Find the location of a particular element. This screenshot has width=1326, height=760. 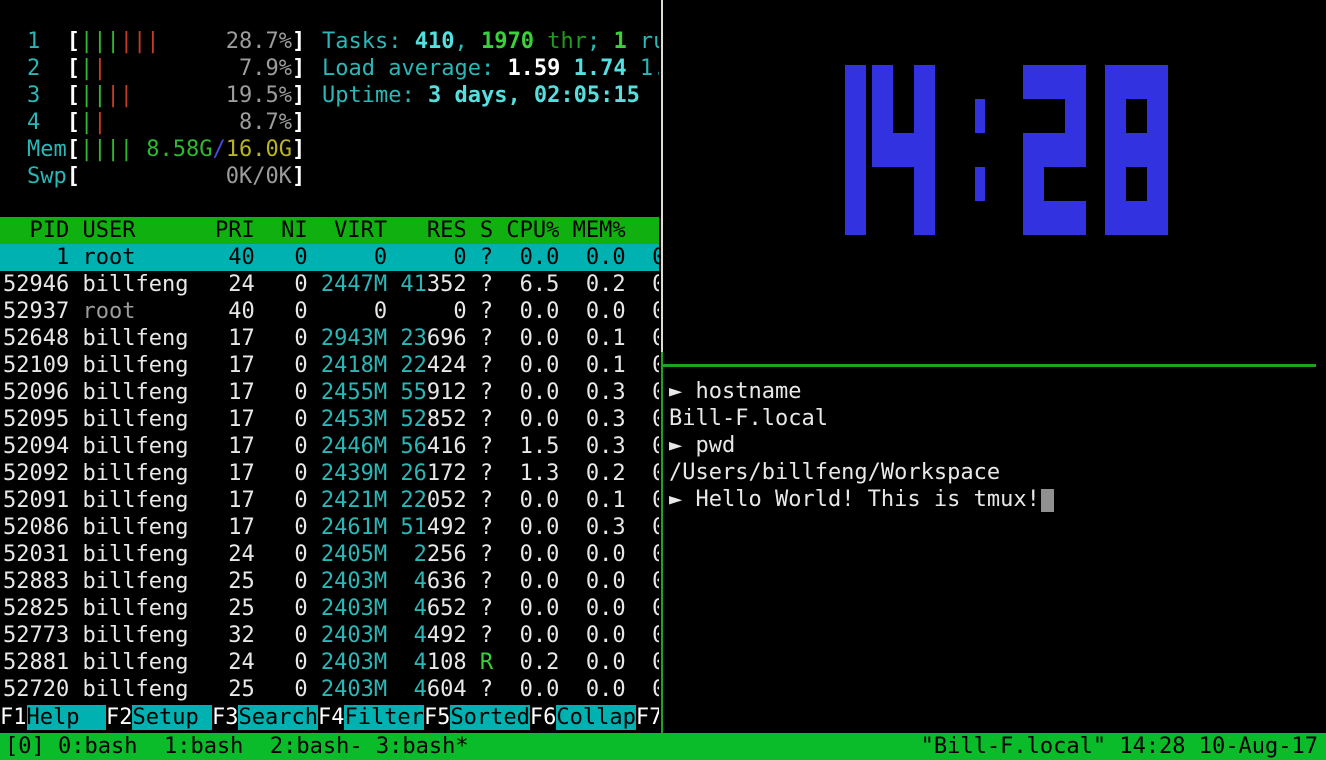

pid-cell: 52937 is located at coordinates (43, 311).